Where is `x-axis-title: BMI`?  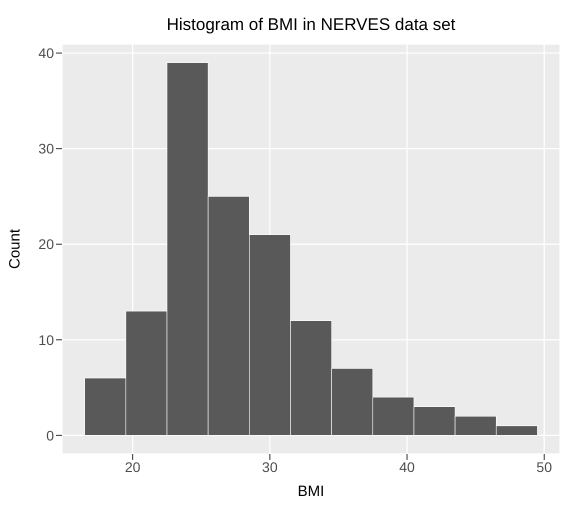 x-axis-title: BMI is located at coordinates (311, 491).